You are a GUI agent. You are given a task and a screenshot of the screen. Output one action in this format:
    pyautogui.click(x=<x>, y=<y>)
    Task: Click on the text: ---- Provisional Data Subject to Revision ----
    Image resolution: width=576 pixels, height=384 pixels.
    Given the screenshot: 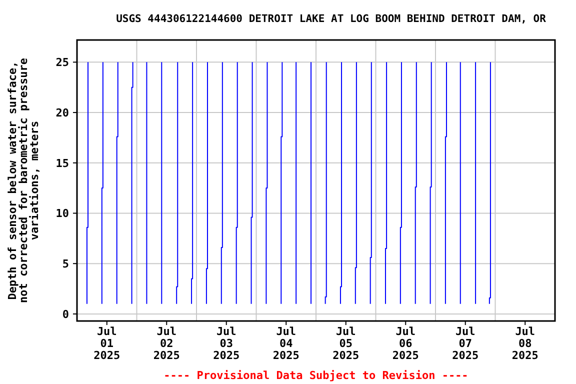 What is the action you would take?
    pyautogui.click(x=316, y=375)
    